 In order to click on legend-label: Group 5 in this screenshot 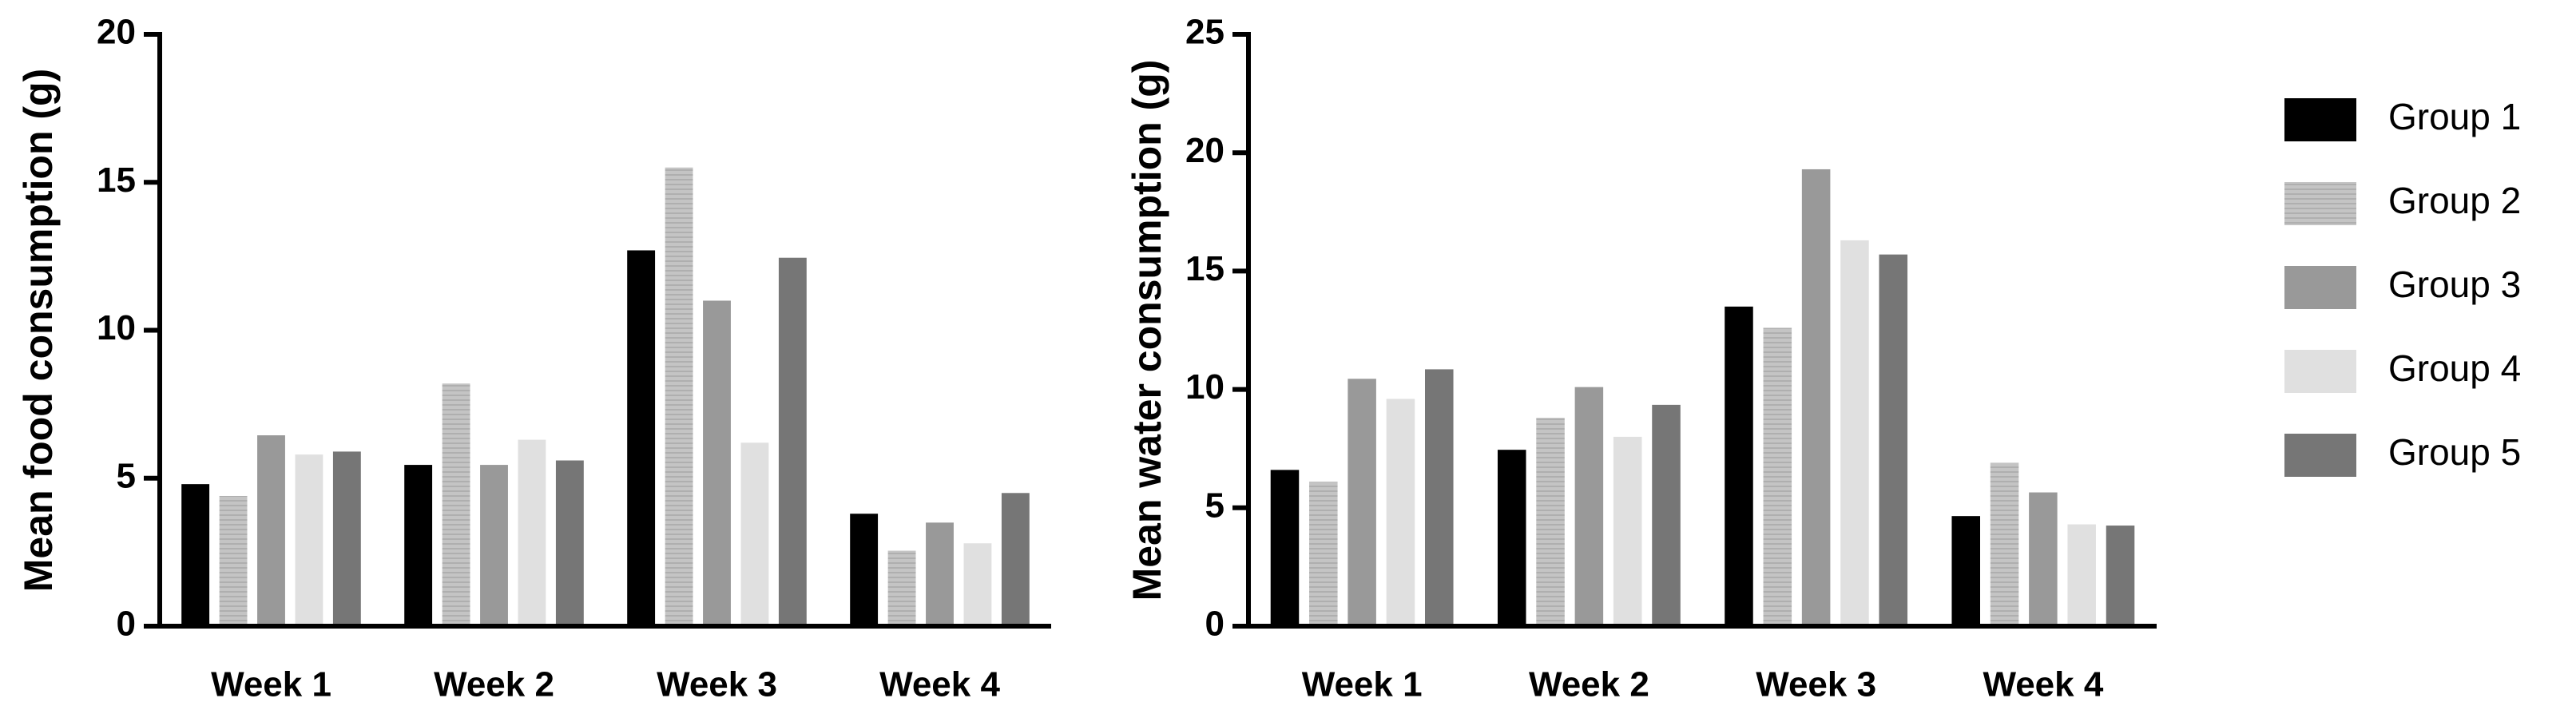, I will do `click(2454, 452)`.